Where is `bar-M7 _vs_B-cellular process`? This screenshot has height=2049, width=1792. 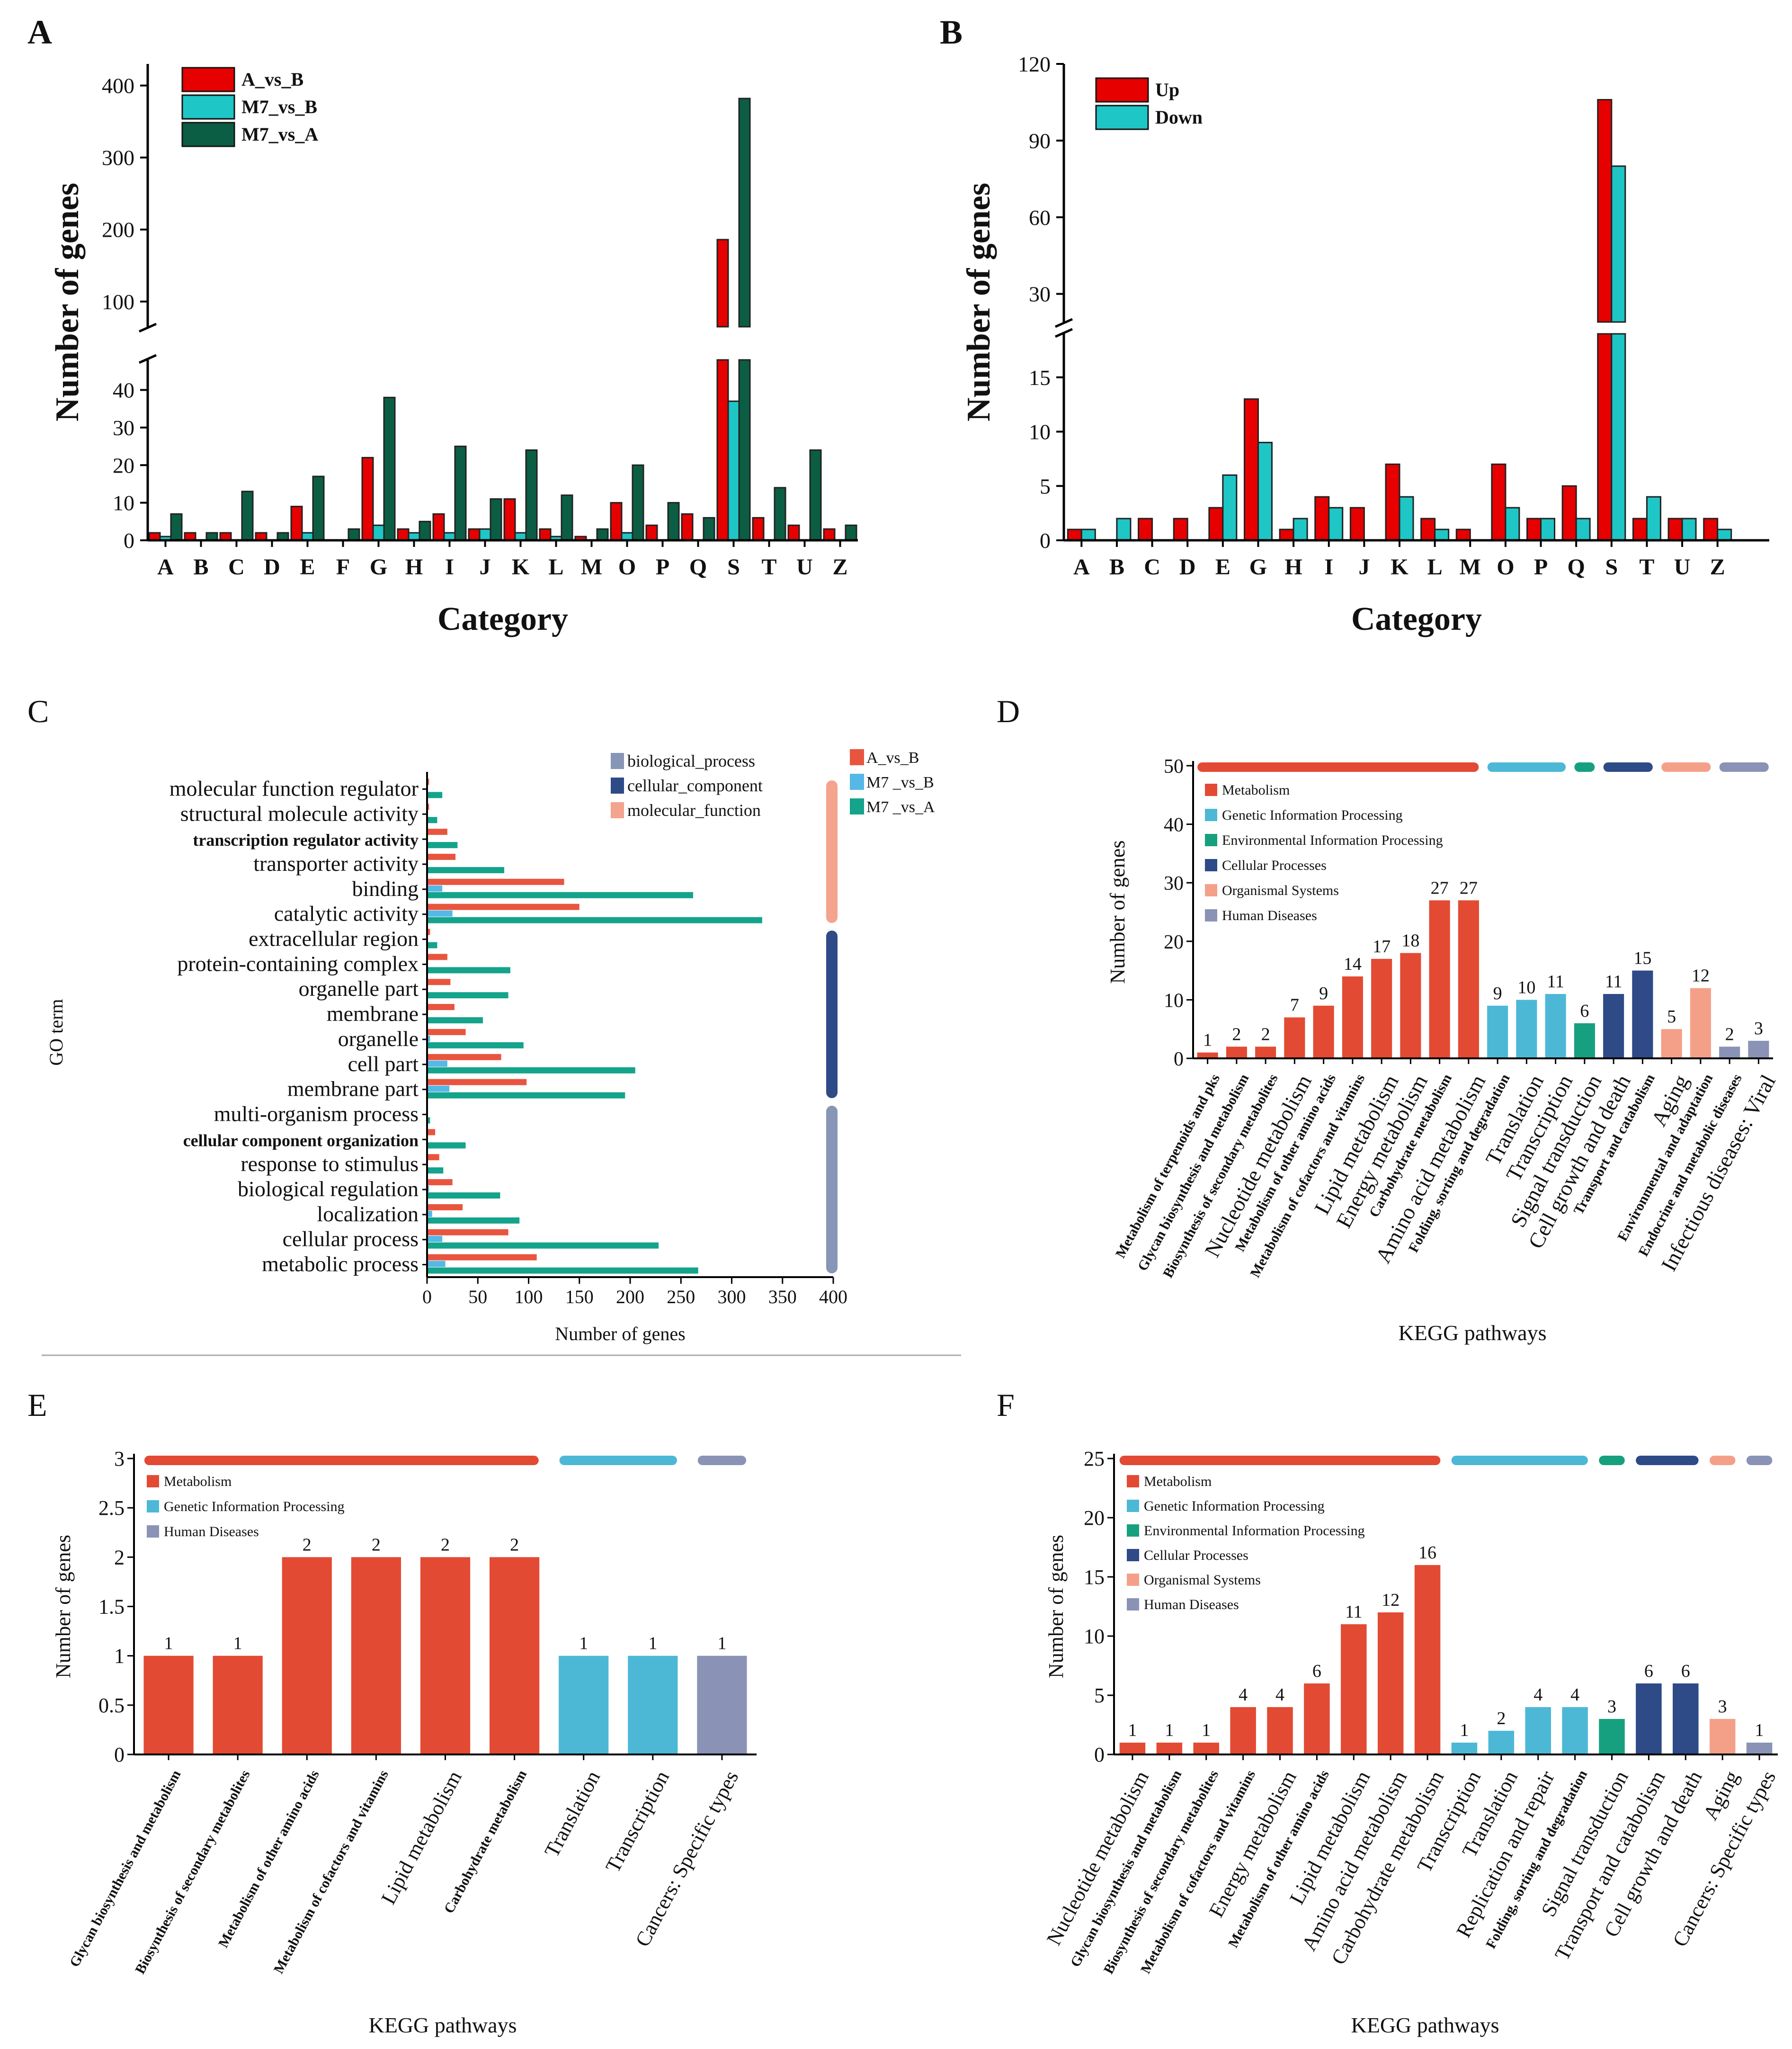 bar-M7 _vs_B-cellular process is located at coordinates (435, 1238).